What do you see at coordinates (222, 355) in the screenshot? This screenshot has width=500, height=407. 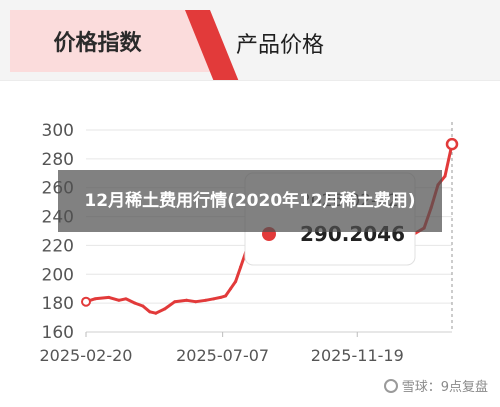 I see `x-tick-label: 2025-07-07` at bounding box center [222, 355].